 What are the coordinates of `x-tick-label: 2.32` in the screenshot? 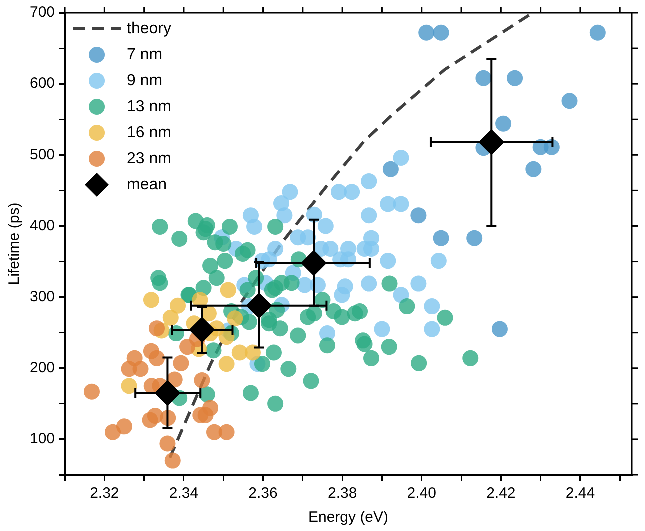 It's located at (105, 493).